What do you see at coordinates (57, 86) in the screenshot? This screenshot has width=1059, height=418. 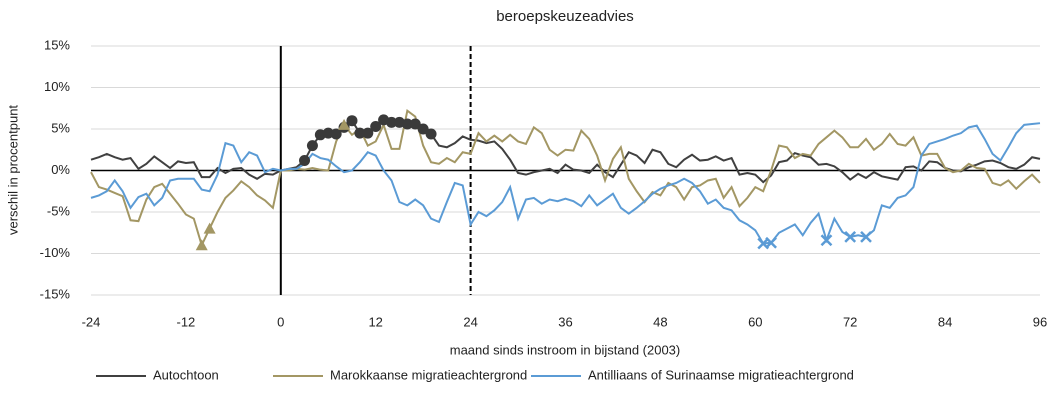 I see `y-tick-label: 10%` at bounding box center [57, 86].